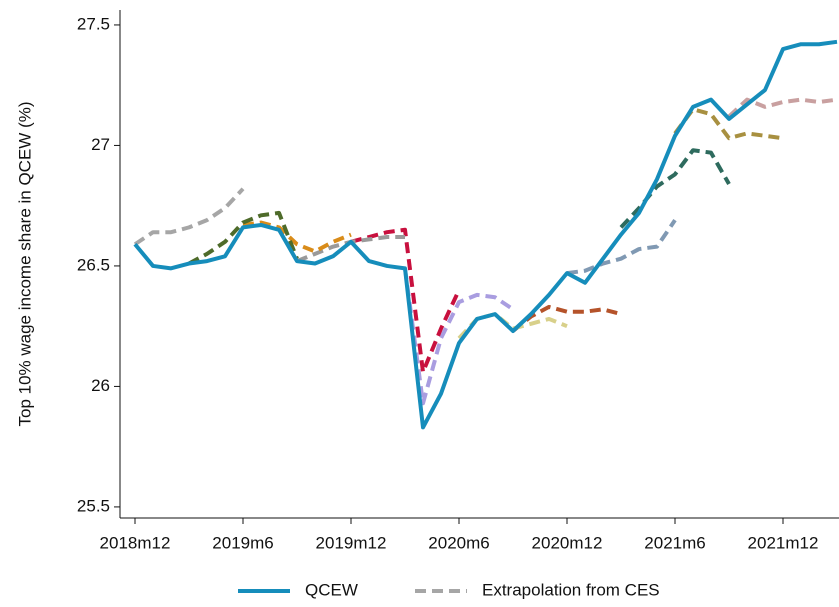 The width and height of the screenshot is (839, 607). I want to click on x-tick-label: 2021m6, so click(674, 542).